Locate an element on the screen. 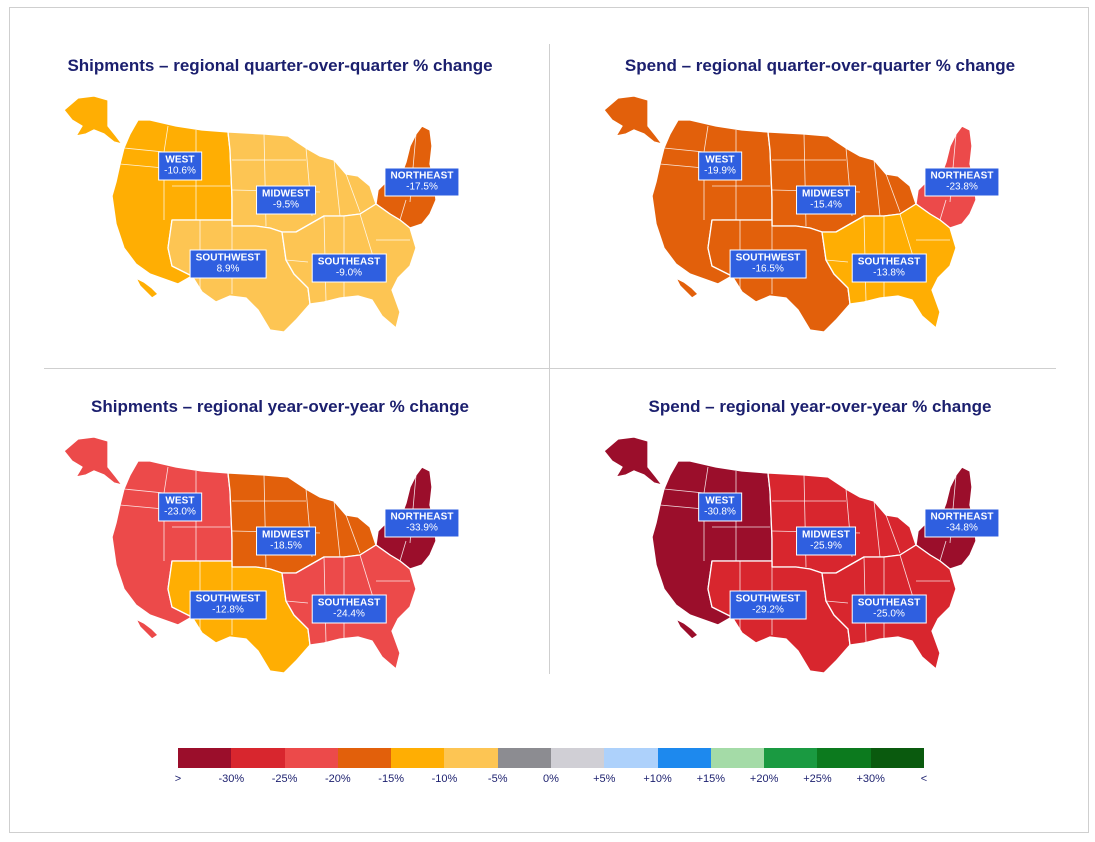 The image size is (1095, 842). region-label-value: -9.5% is located at coordinates (286, 205).